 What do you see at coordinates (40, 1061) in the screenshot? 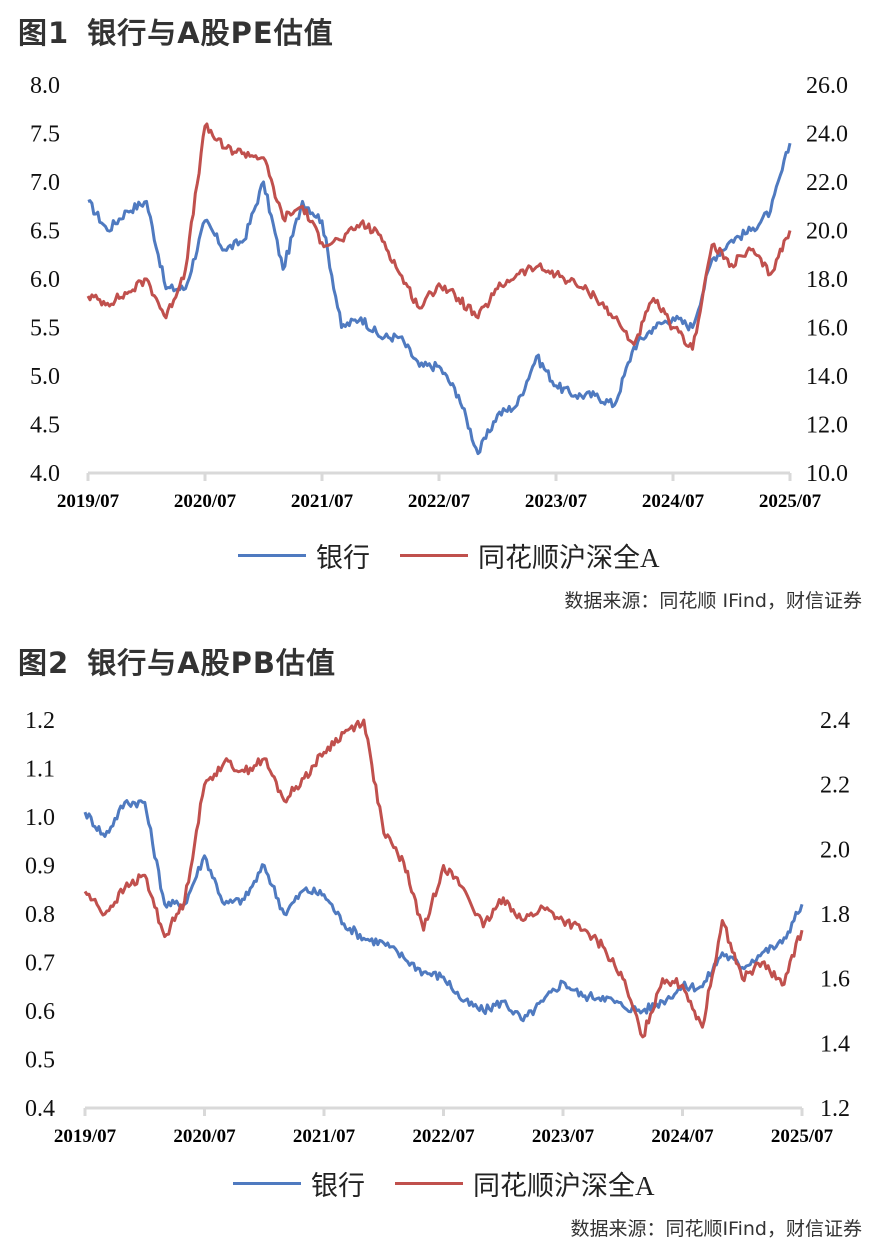
I see `y-left-tick-label: 0.5` at bounding box center [40, 1061].